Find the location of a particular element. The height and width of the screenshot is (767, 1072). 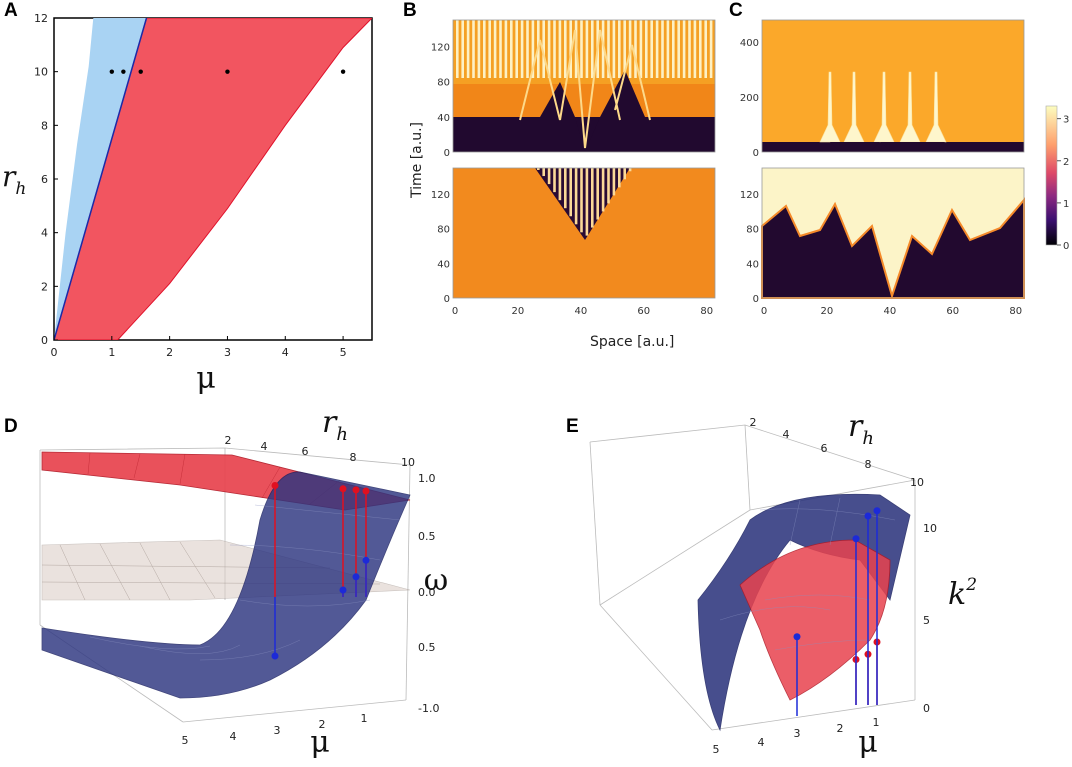

y-tick-label: 120 is located at coordinates (440, 195).